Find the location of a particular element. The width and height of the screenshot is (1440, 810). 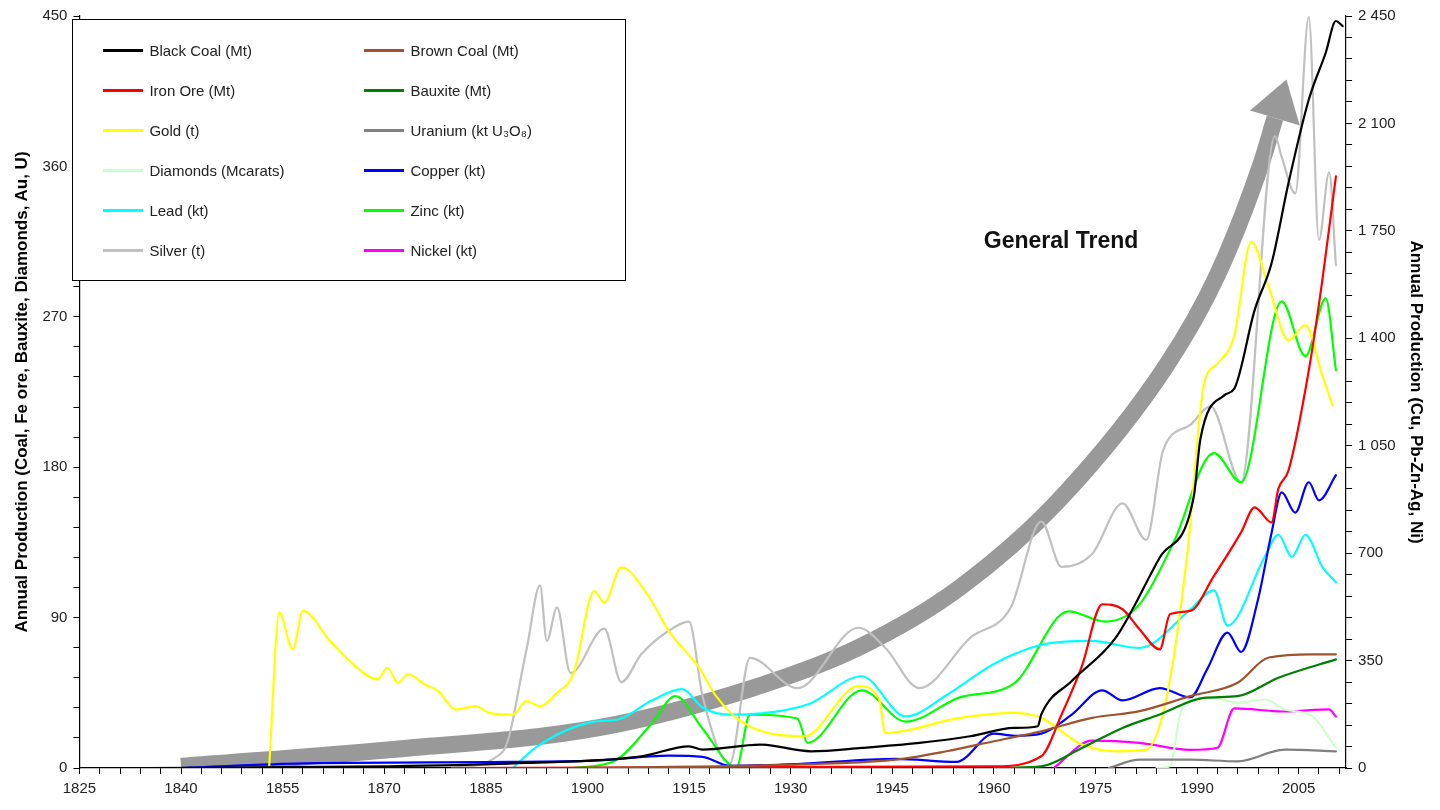

y2-tick-label: 1 400 is located at coordinates (1377, 337).